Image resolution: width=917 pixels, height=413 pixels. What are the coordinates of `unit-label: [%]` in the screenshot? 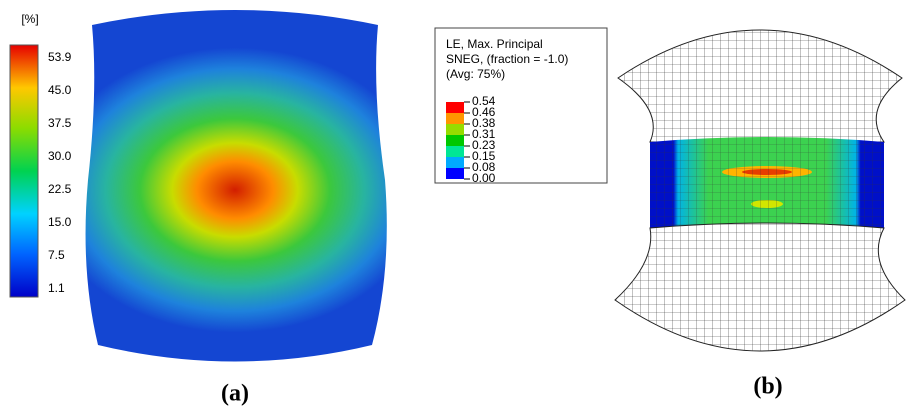 It's located at (29, 19).